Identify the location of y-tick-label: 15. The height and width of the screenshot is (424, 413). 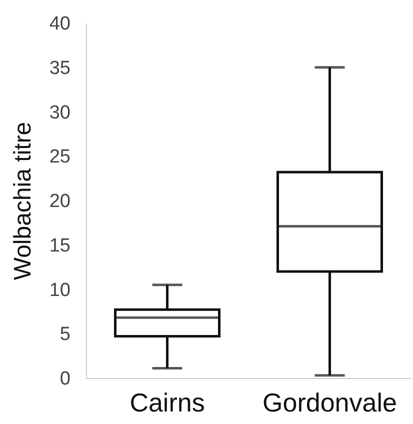
(59, 245).